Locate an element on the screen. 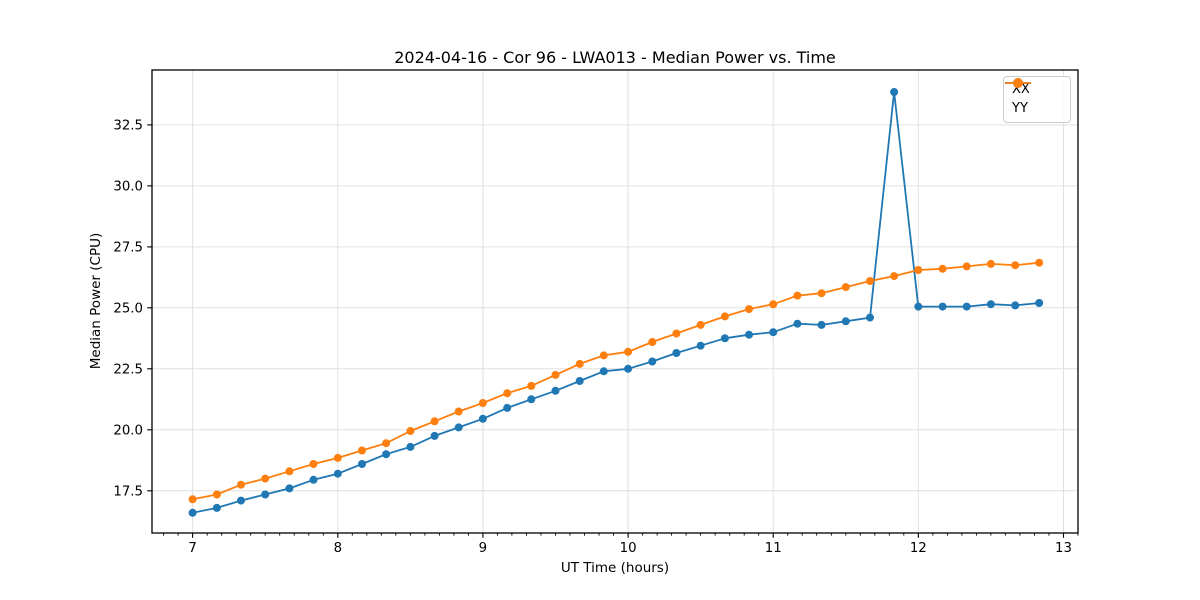 Image resolution: width=1200 pixels, height=600 pixels. y-tick-label: 30.0 is located at coordinates (128, 187).